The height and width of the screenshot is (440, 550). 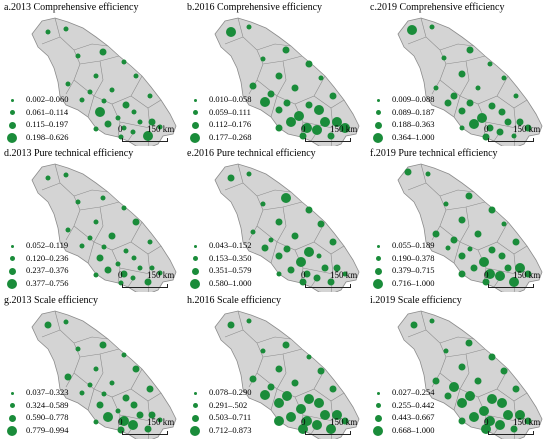 I want to click on legend-label: 0.120–0.236, so click(x=47, y=257).